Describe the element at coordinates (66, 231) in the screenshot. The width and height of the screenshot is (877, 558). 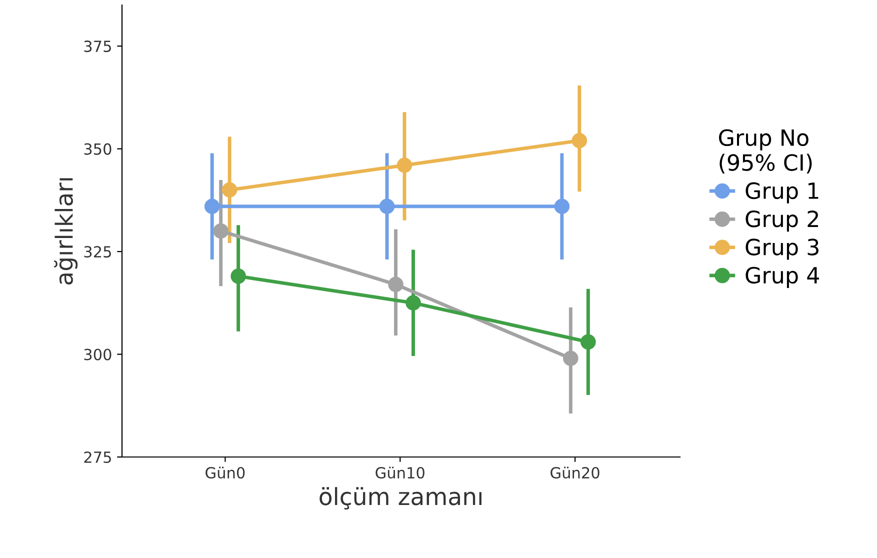
I see `y-axis-title: ağırlıkları` at that location.